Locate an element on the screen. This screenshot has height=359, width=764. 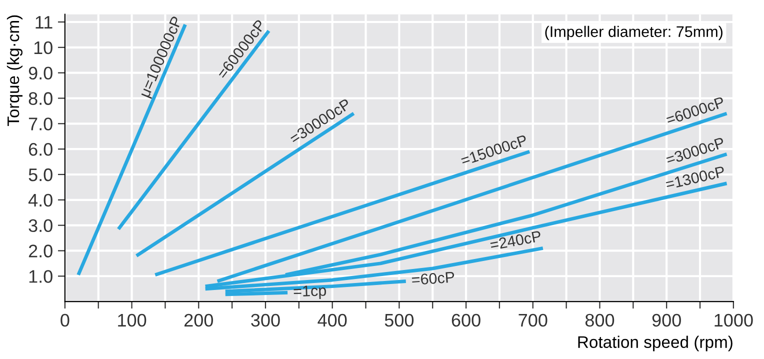
text: =240cP is located at coordinates (516, 240).